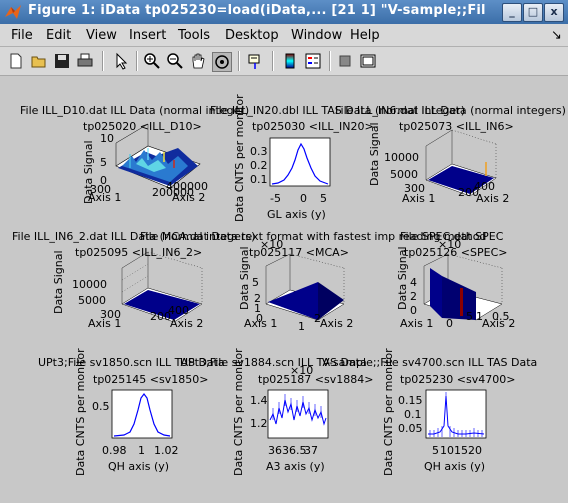 The width and height of the screenshot is (568, 503). What do you see at coordinates (142, 414) in the screenshot?
I see `line-plot-sv1850` at bounding box center [142, 414].